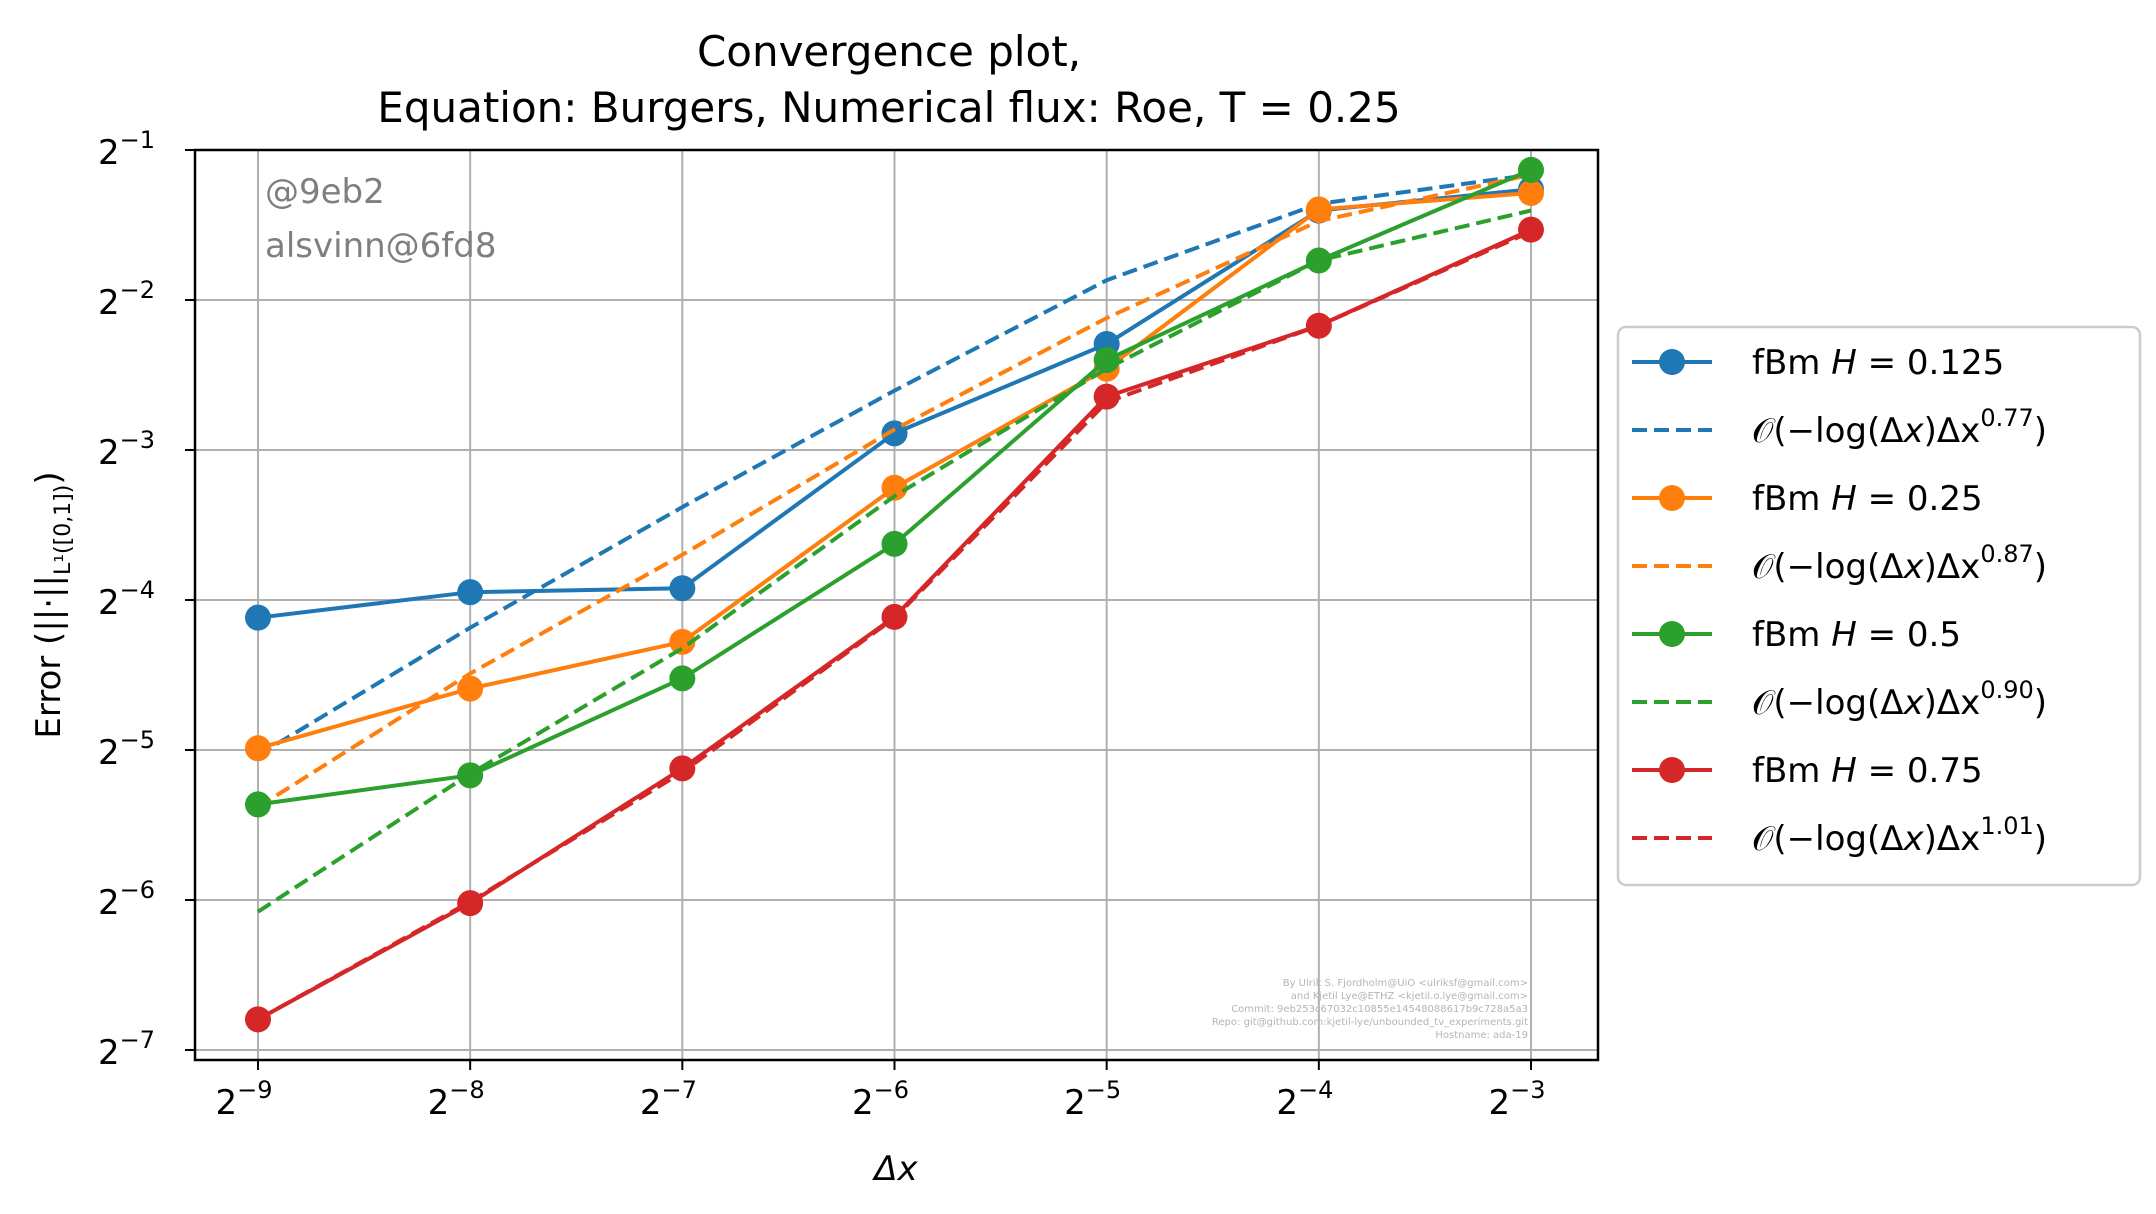 This screenshot has height=1214, width=2156. Describe the element at coordinates (1899, 427) in the screenshot. I see `legend-label: 𝒪(−log(Δx)Δx0.77)` at that location.